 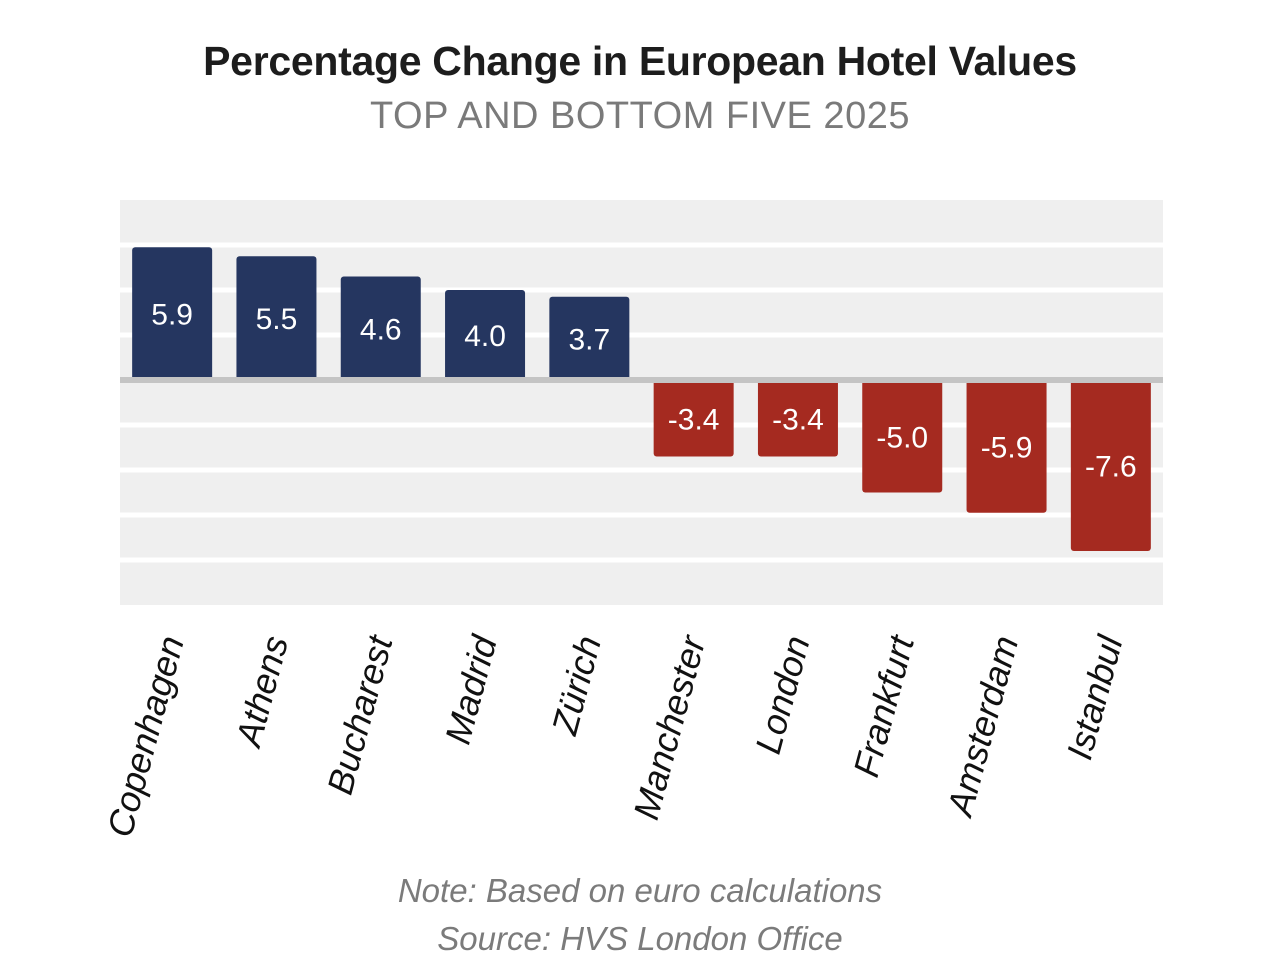 I want to click on tick-label: Zürich, so click(x=576, y=685).